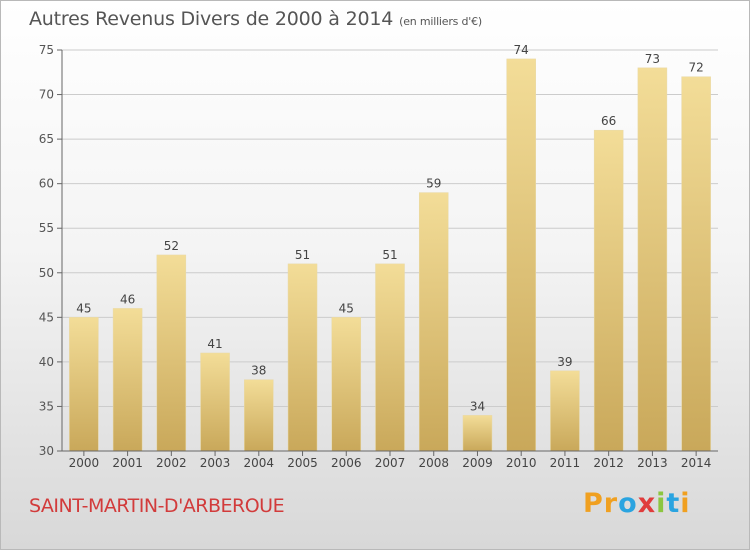 The image size is (750, 550). I want to click on x-tick-label: 2010, so click(521, 463).